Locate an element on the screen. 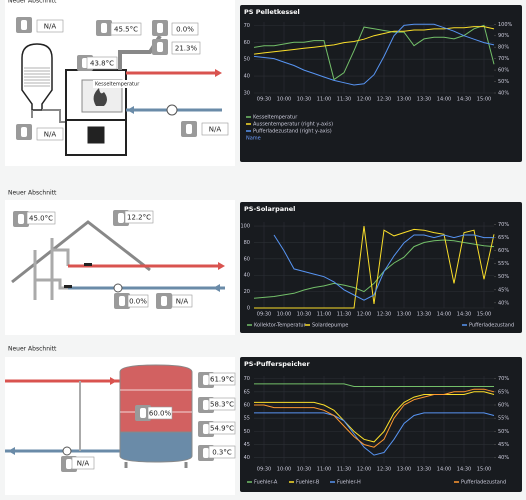 The height and width of the screenshot is (500, 526). chart-title: PS-Solarpanel is located at coordinates (269, 209).